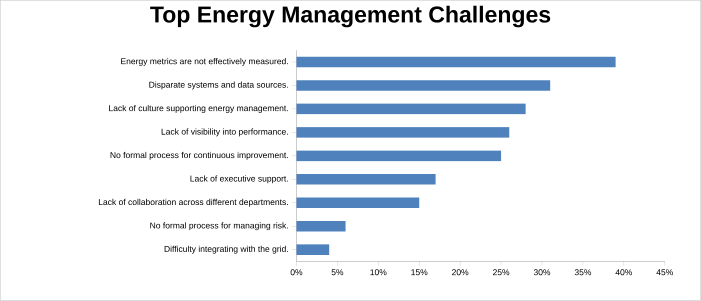  What do you see at coordinates (501, 272) in the screenshot?
I see `x-tick-label: 25%` at bounding box center [501, 272].